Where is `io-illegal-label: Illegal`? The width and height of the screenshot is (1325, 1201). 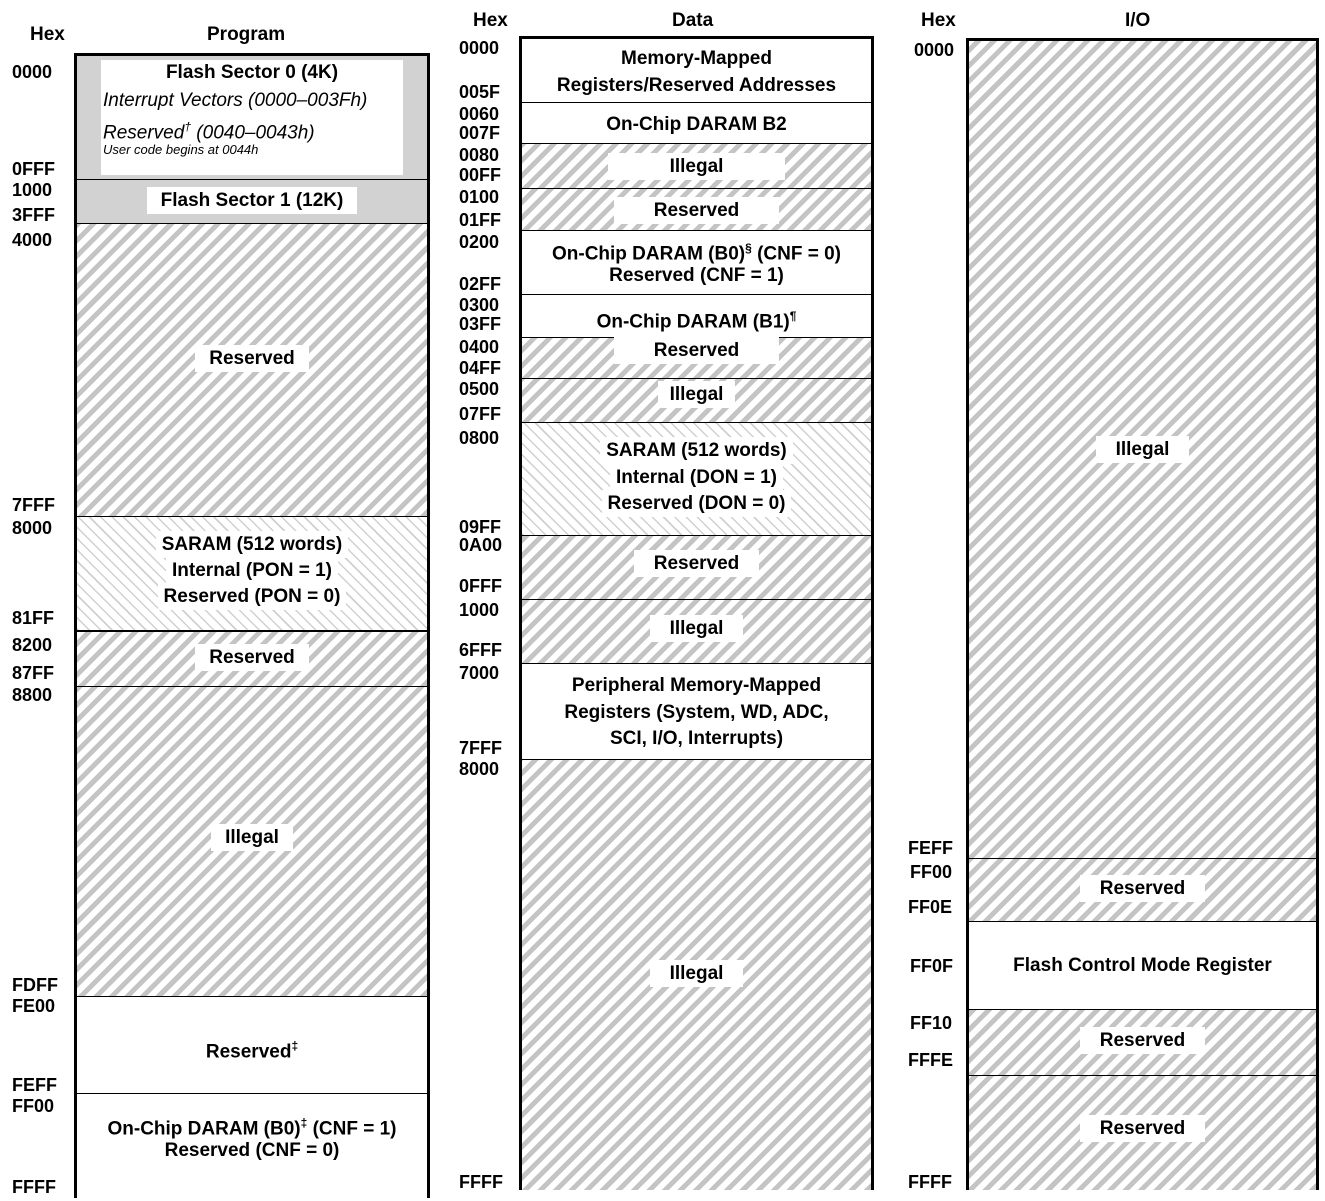
io-illegal-label: Illegal is located at coordinates (1142, 449).